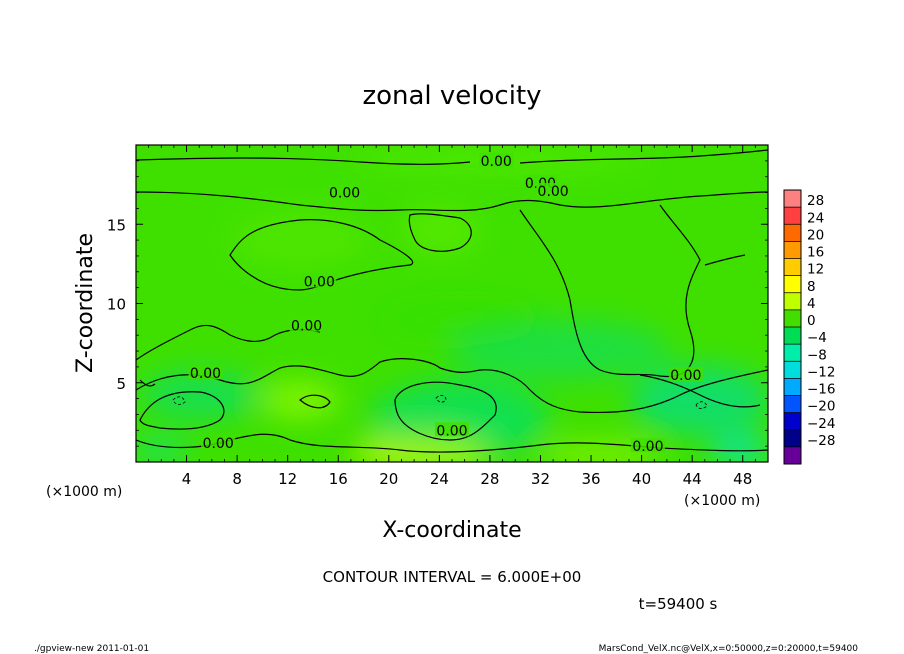 The width and height of the screenshot is (904, 654). What do you see at coordinates (811, 287) in the screenshot?
I see `colorbar-label-5: 8` at bounding box center [811, 287].